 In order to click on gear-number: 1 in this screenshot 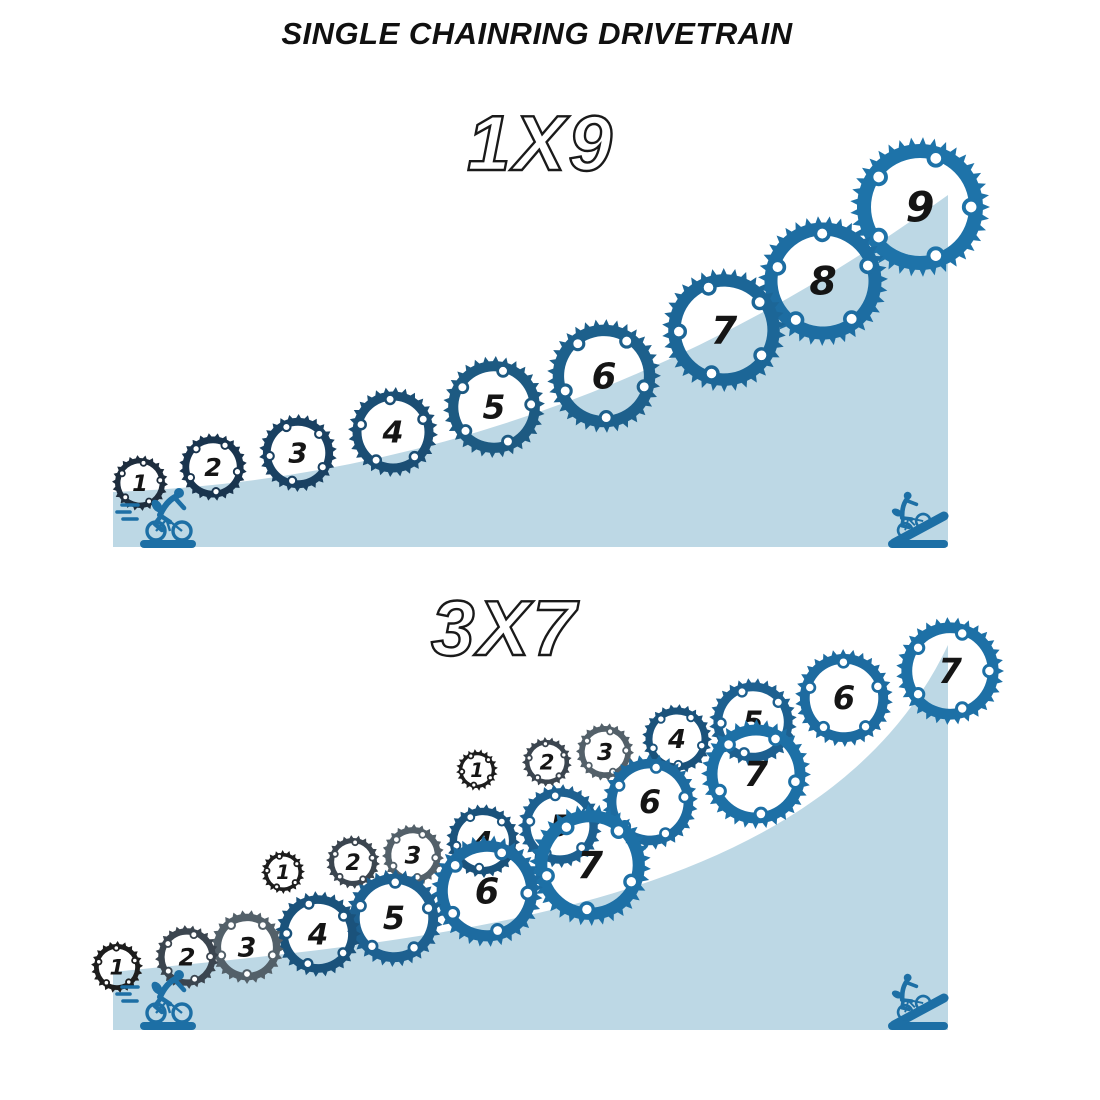, I will do `click(116, 968)`.